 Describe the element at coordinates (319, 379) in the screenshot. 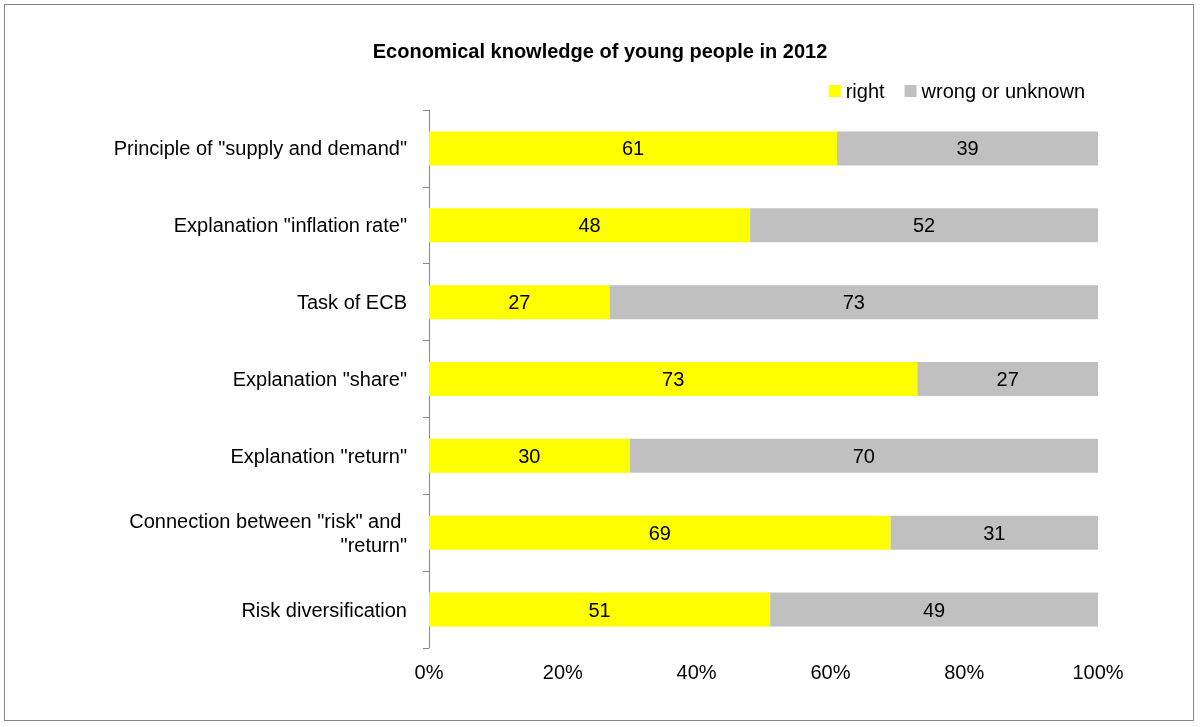

I see `y-tick-label: Explanation "share"` at that location.